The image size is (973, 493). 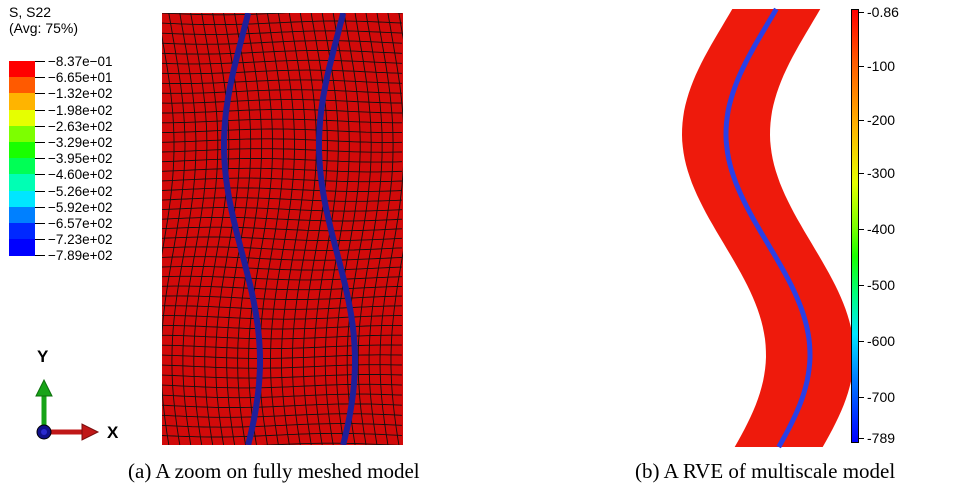 I want to click on rve-fiber, so click(x=768, y=228).